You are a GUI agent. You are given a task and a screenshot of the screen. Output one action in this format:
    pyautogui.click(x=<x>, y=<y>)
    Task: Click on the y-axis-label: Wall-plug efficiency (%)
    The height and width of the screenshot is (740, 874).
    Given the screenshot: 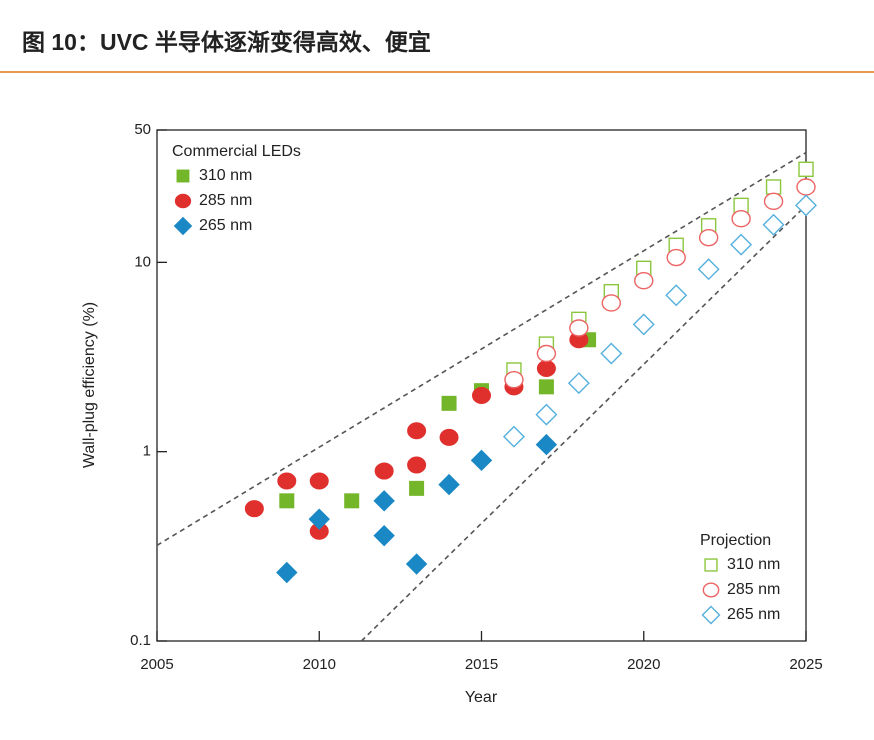 What is the action you would take?
    pyautogui.click(x=89, y=385)
    